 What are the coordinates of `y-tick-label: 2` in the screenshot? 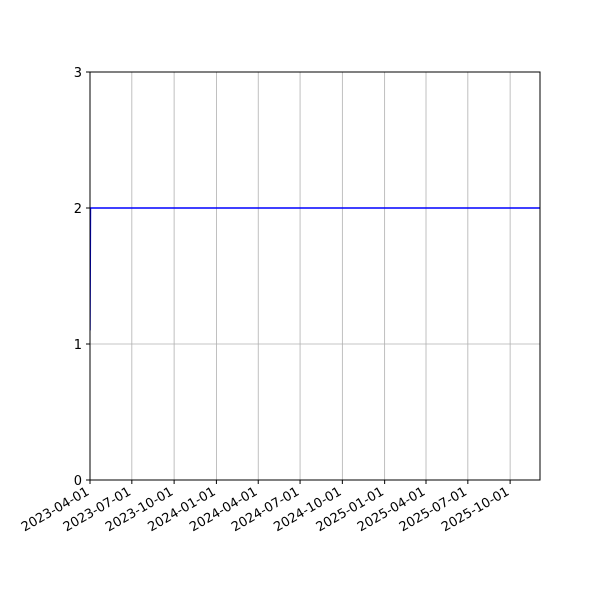 It's located at (78, 209).